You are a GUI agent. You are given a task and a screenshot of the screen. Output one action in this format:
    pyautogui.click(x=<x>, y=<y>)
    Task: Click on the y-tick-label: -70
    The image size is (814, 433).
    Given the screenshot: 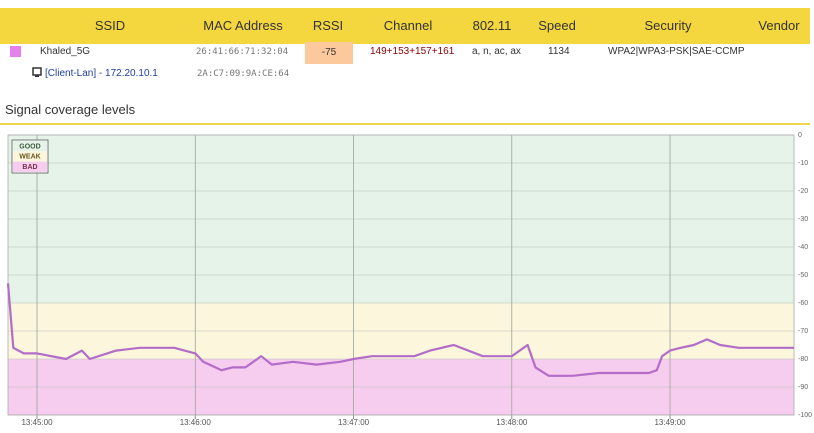 What is the action you would take?
    pyautogui.click(x=803, y=331)
    